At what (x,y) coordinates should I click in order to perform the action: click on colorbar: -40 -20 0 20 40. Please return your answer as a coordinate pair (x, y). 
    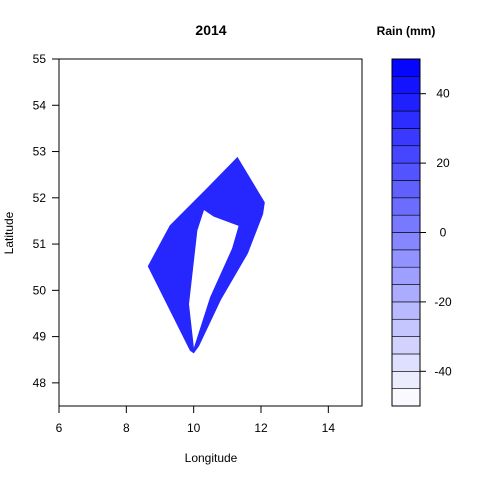
    Looking at the image, I should click on (421, 232).